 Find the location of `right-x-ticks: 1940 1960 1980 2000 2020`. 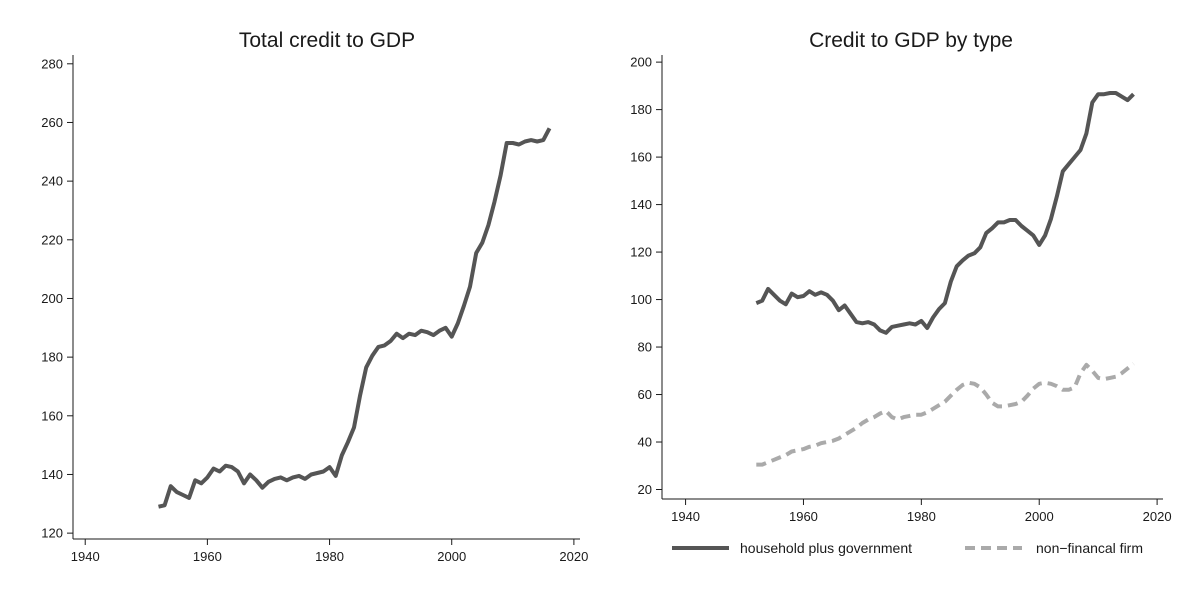

right-x-ticks: 1940 1960 1980 2000 2020 is located at coordinates (921, 511).